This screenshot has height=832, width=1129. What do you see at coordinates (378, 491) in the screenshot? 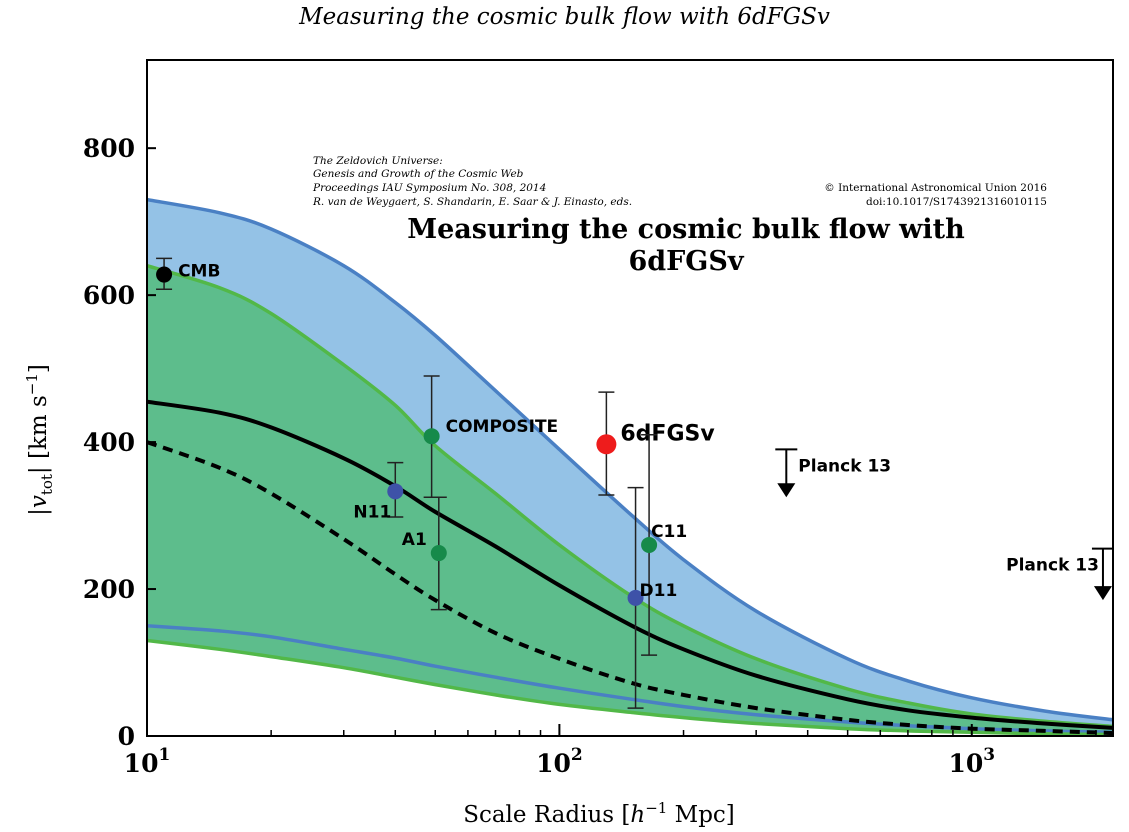
I see `data-point-n11: N11` at bounding box center [378, 491].